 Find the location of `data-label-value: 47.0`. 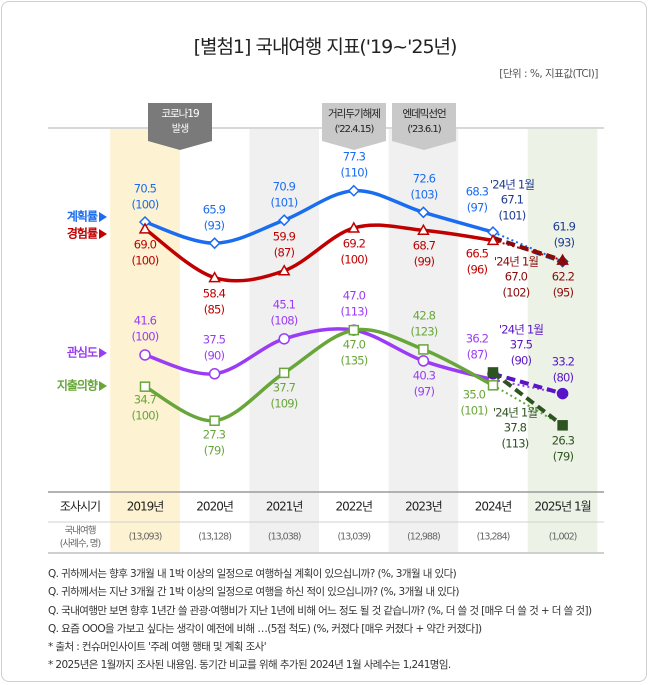

data-label-value: 47.0 is located at coordinates (354, 296).